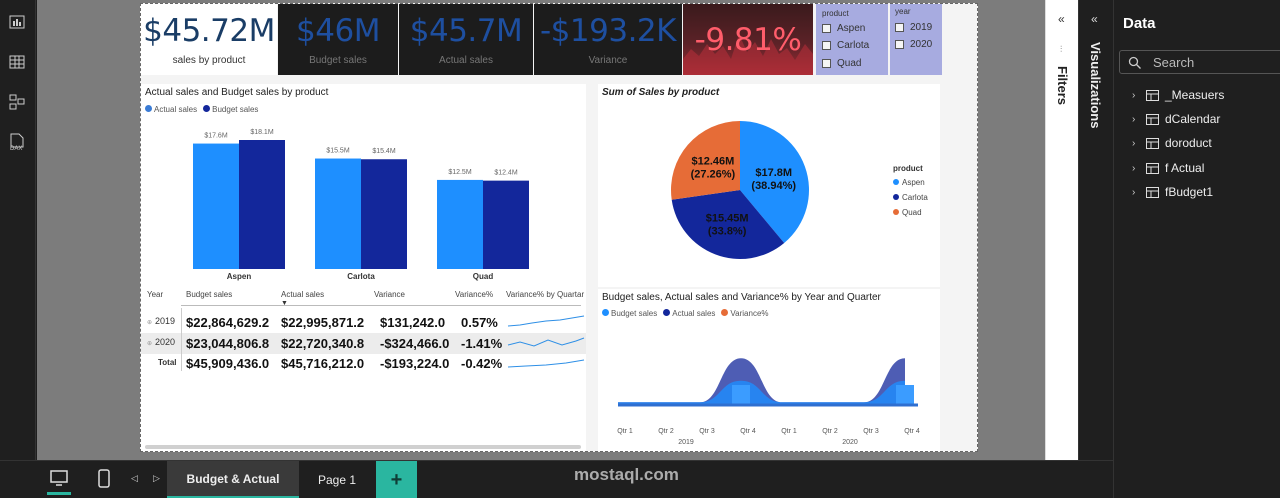 Image resolution: width=1280 pixels, height=498 pixels. I want to click on next-page-icon: ▷, so click(156, 478).